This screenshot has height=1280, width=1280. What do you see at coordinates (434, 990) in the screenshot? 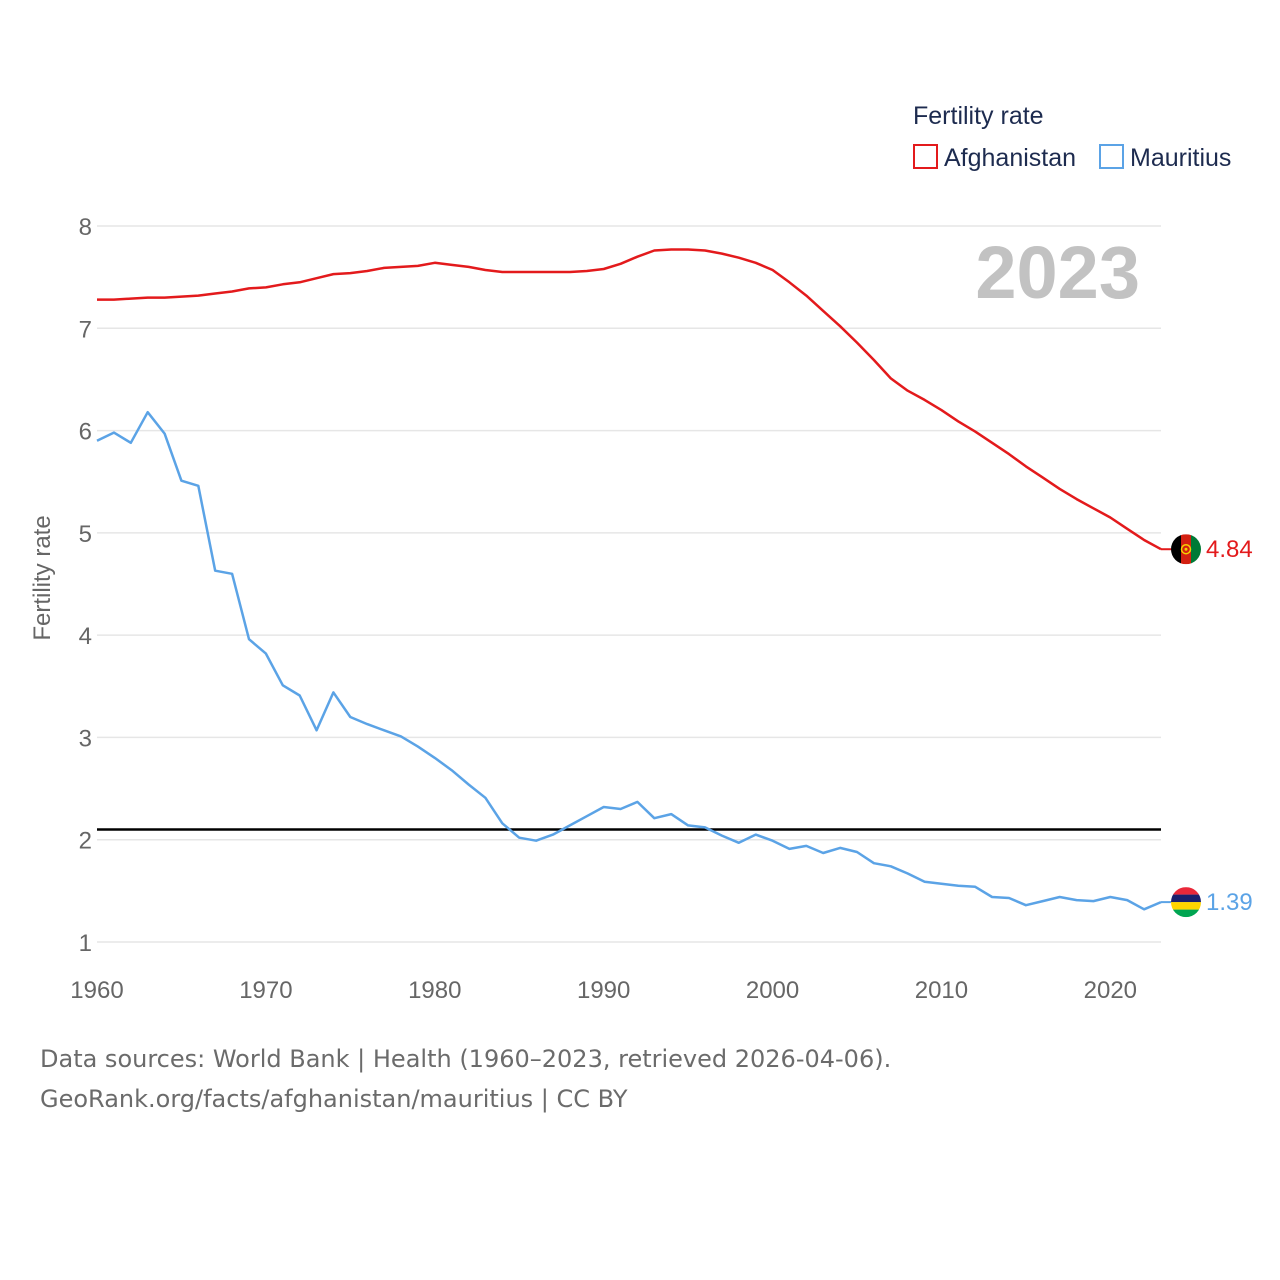
I see `x-tick-label: 1980` at bounding box center [434, 990].